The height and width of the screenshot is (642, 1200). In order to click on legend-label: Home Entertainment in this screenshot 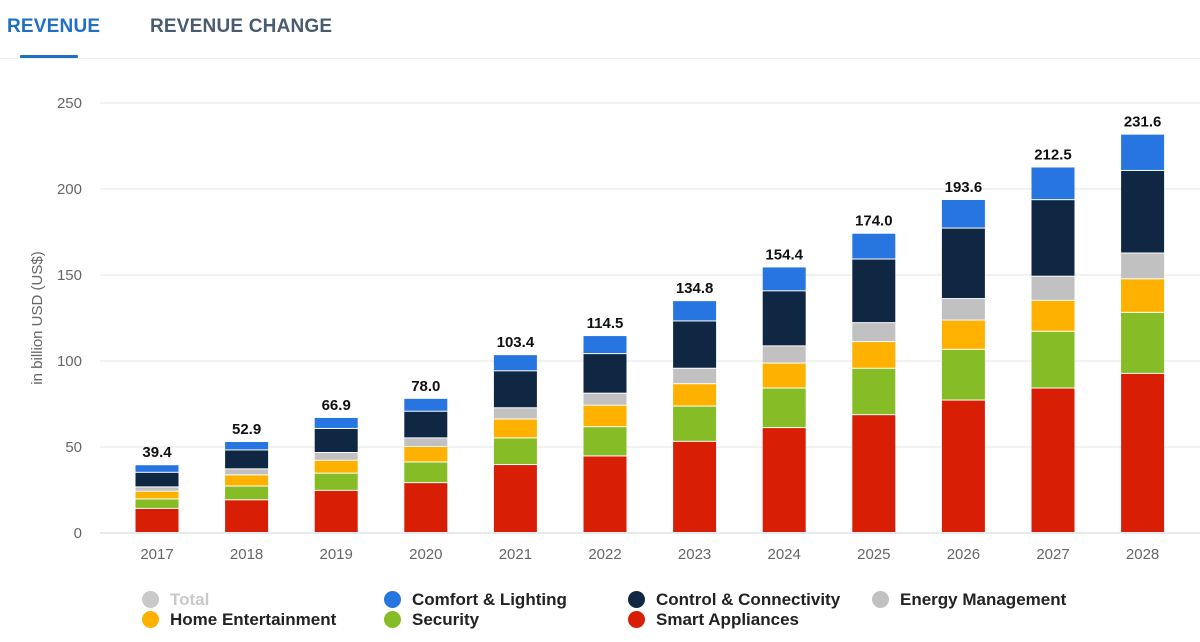, I will do `click(253, 619)`.